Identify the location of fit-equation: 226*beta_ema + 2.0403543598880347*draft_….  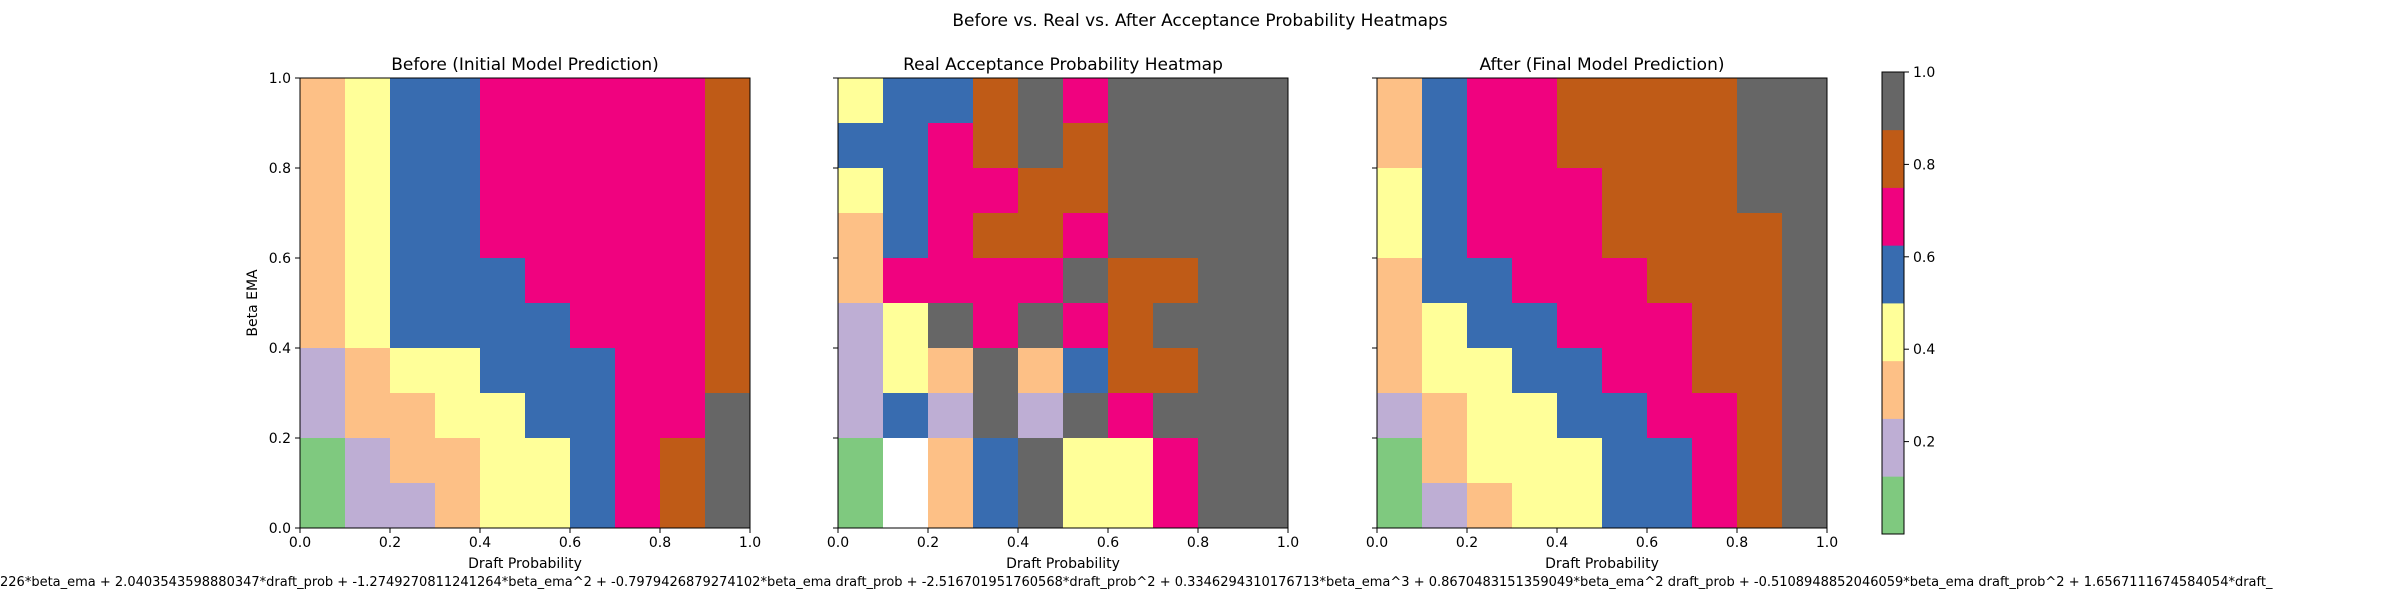
(1136, 582).